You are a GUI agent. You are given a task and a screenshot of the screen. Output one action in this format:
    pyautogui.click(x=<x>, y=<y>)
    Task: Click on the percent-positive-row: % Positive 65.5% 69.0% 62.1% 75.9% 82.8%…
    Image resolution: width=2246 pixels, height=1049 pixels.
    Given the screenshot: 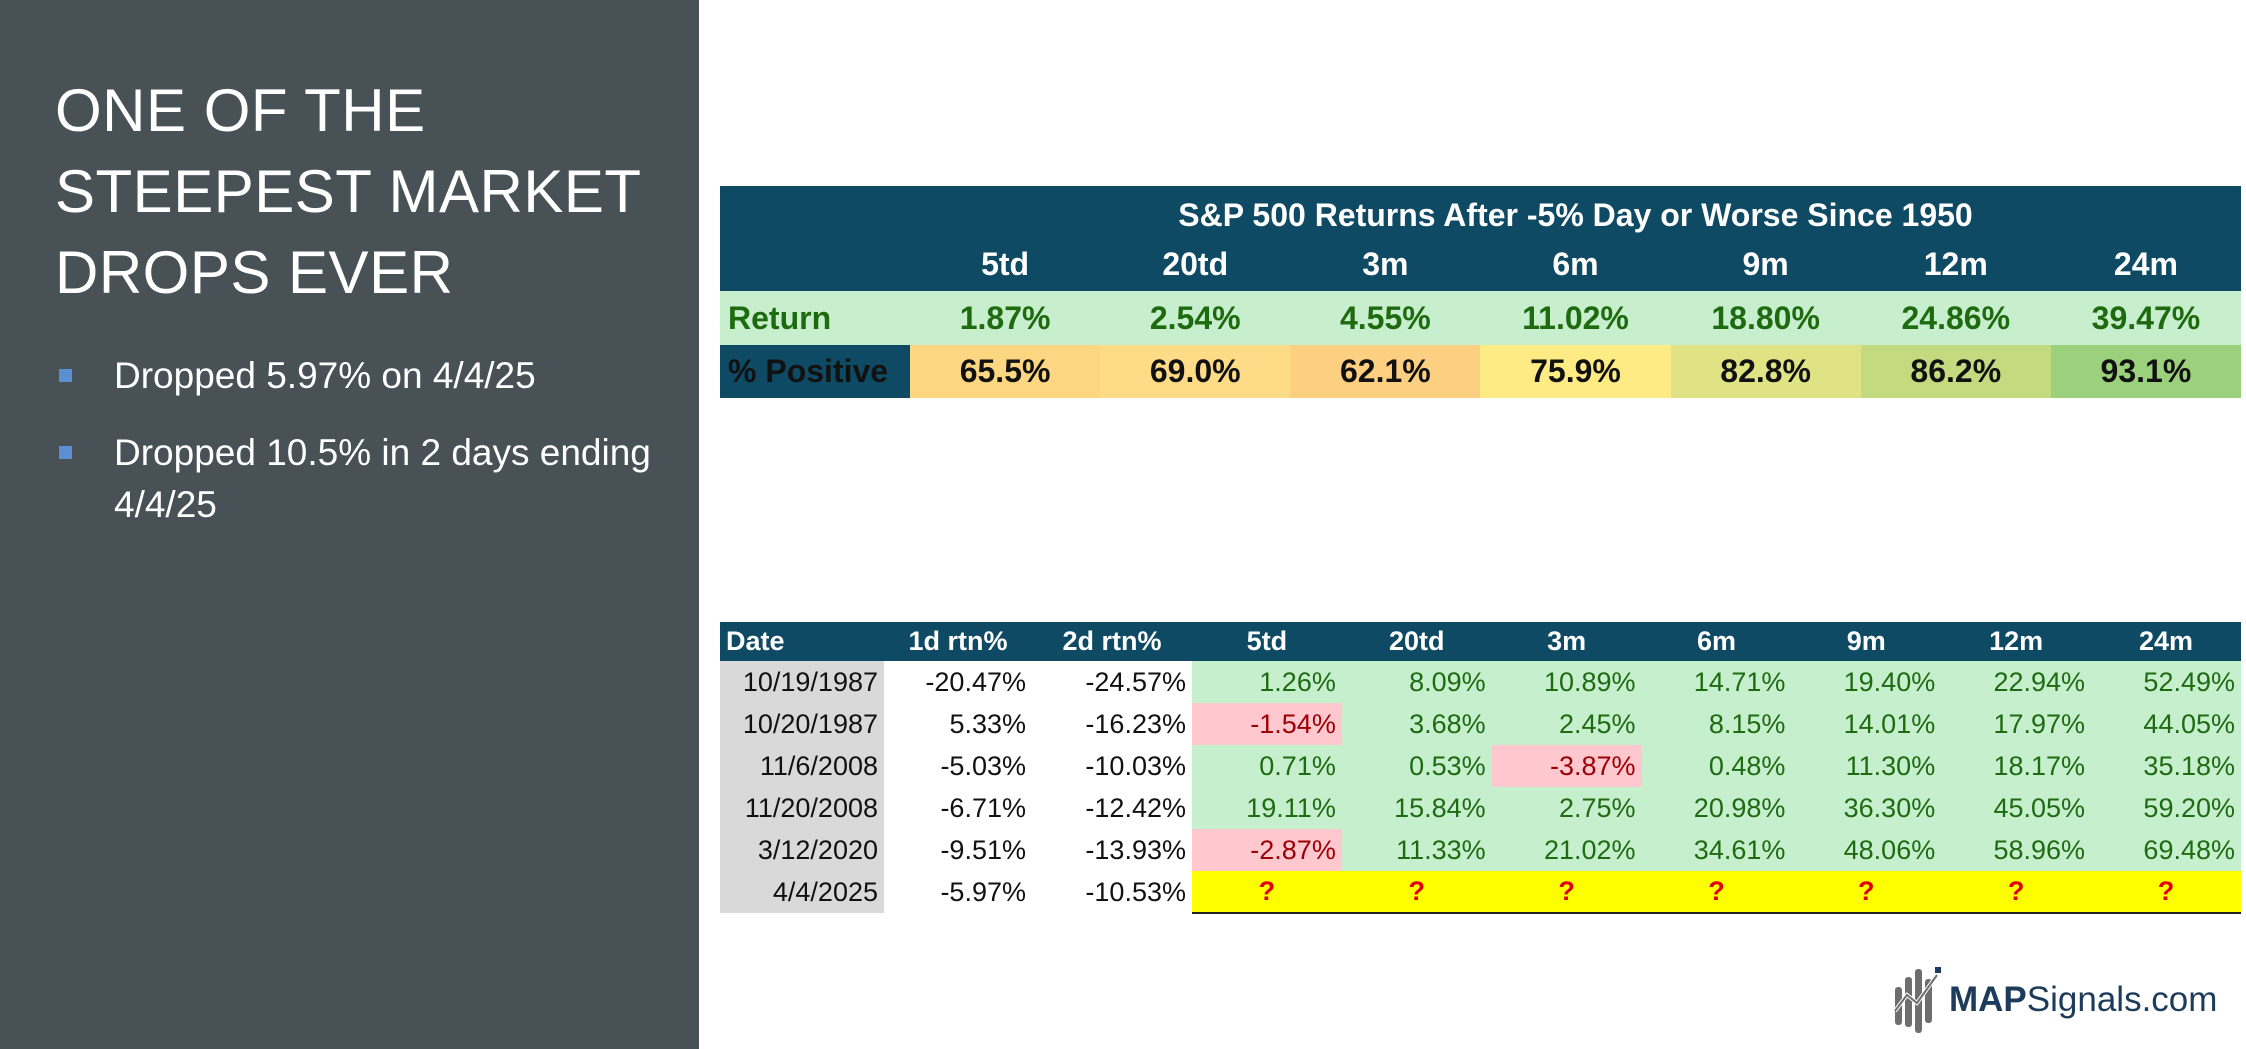 What is the action you would take?
    pyautogui.click(x=1480, y=371)
    